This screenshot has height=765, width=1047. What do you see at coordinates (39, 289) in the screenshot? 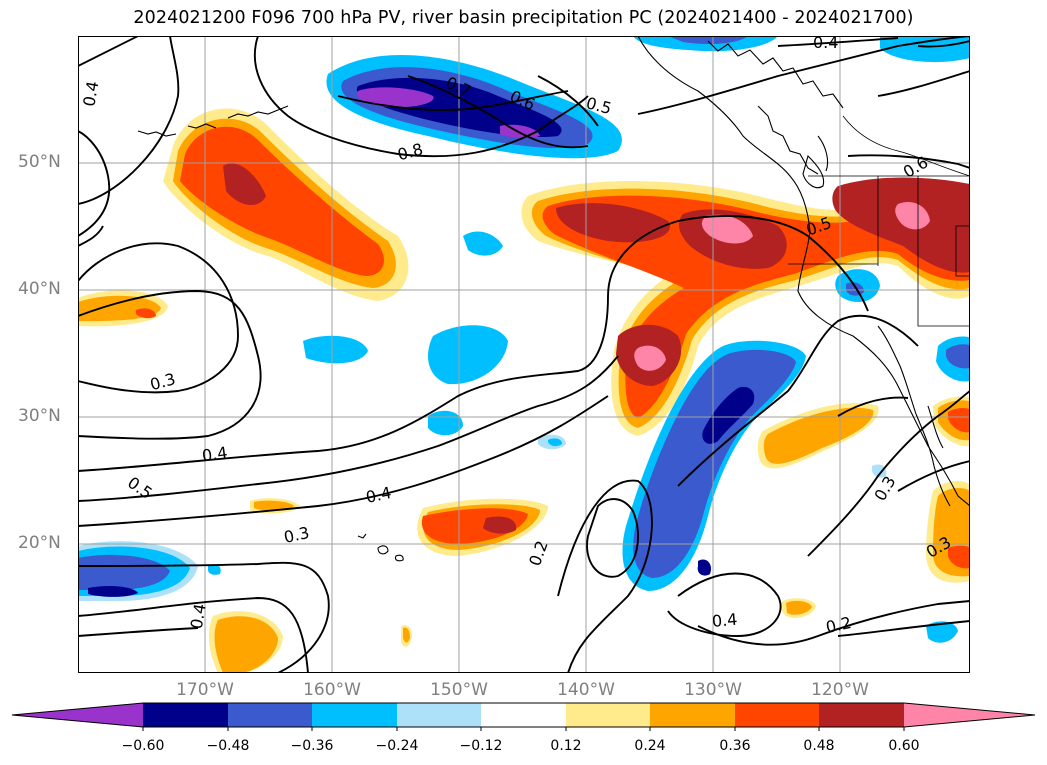
I see `lat-label-40n: 40°N` at bounding box center [39, 289].